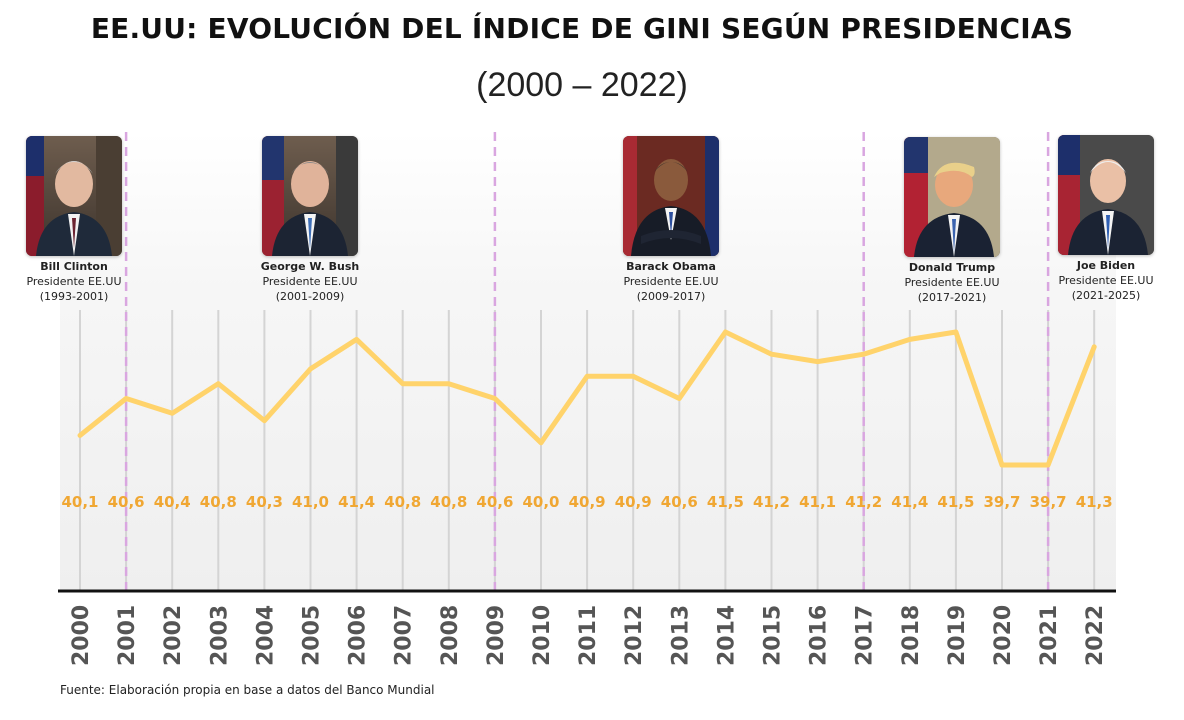 Image resolution: width=1184 pixels, height=720 pixels. I want to click on value-label-2002: 40,4, so click(172, 502).